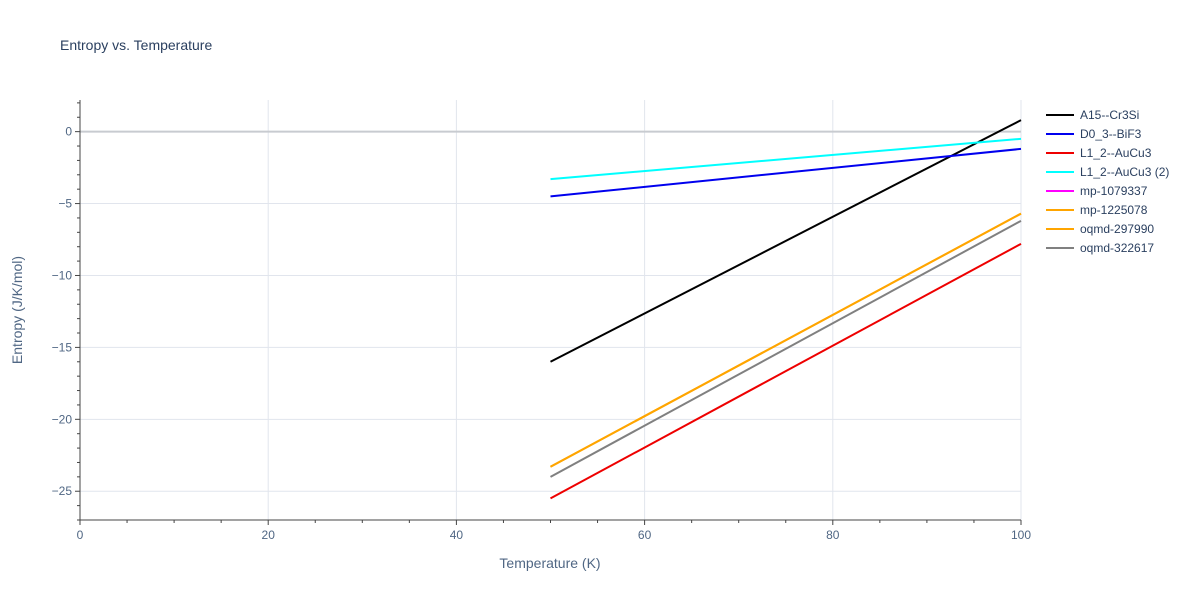  What do you see at coordinates (62, 491) in the screenshot?
I see `y-tick-label: −25` at bounding box center [62, 491].